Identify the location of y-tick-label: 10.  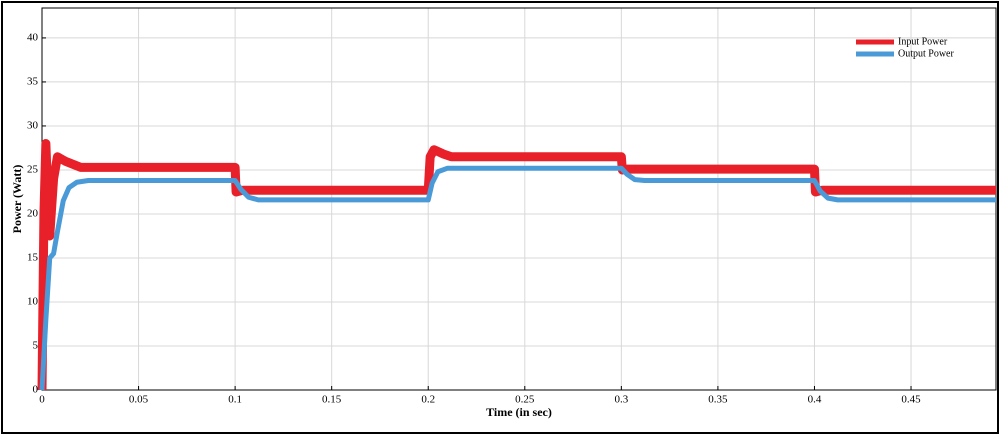
(33, 302).